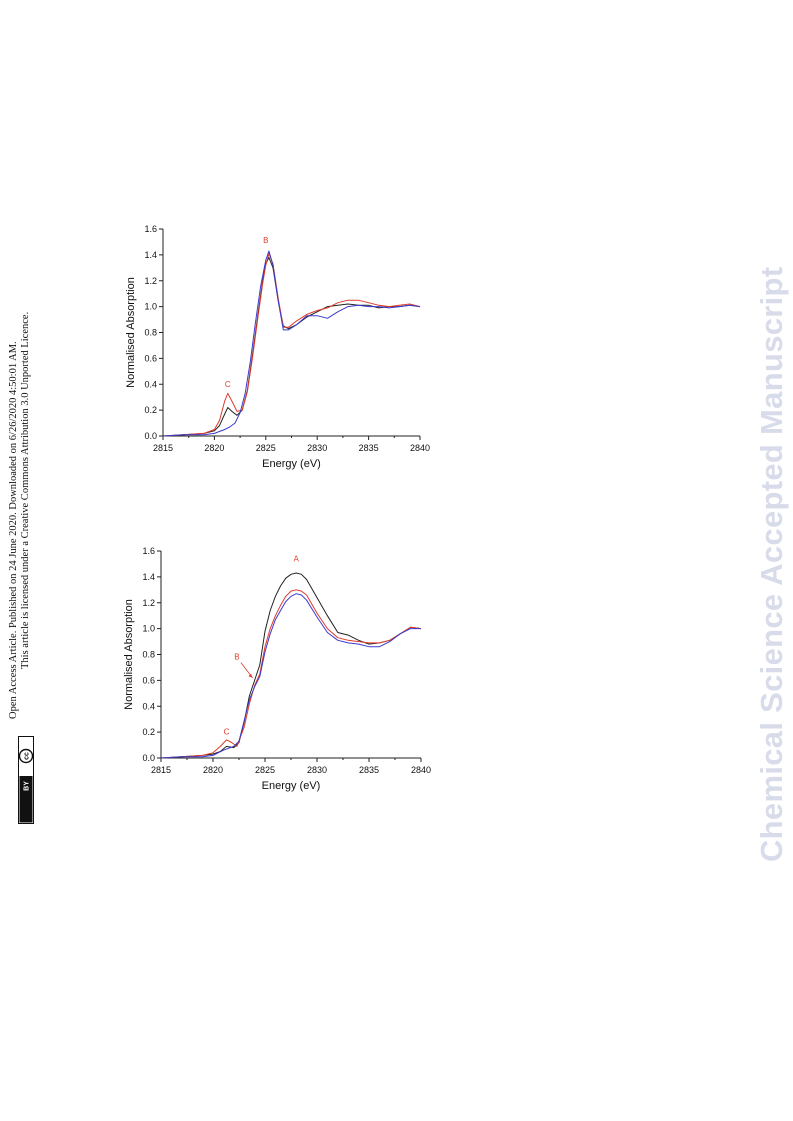 This screenshot has width=793, height=1121. I want to click on badge-dark-block, so click(26, 799).